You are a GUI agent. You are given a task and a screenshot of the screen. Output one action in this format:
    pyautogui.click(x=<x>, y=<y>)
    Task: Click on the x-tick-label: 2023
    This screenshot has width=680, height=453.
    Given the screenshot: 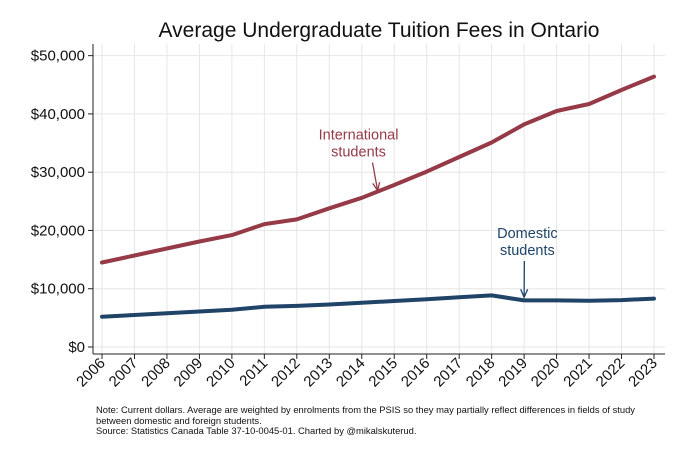 What is the action you would take?
    pyautogui.click(x=643, y=373)
    